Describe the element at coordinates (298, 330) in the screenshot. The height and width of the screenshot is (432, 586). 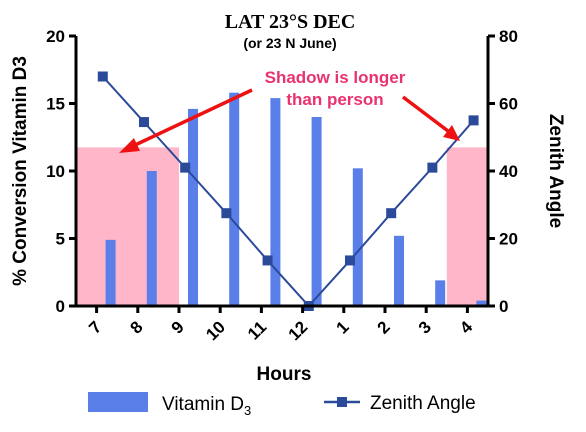
I see `x-tick-label-12: 12` at that location.